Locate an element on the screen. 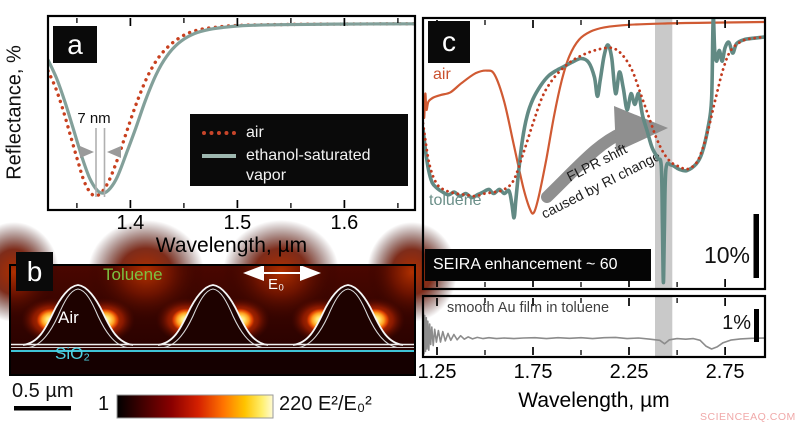  panel-c-sub-curves is located at coordinates (594, 333).